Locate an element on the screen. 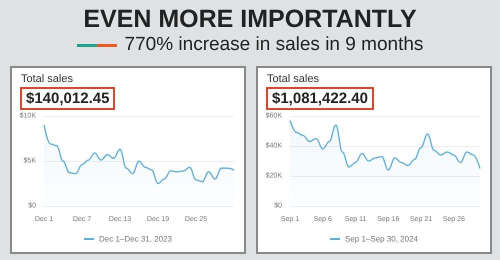 The image size is (500, 260). text: 770% increase in sales in 9 months is located at coordinates (274, 45).